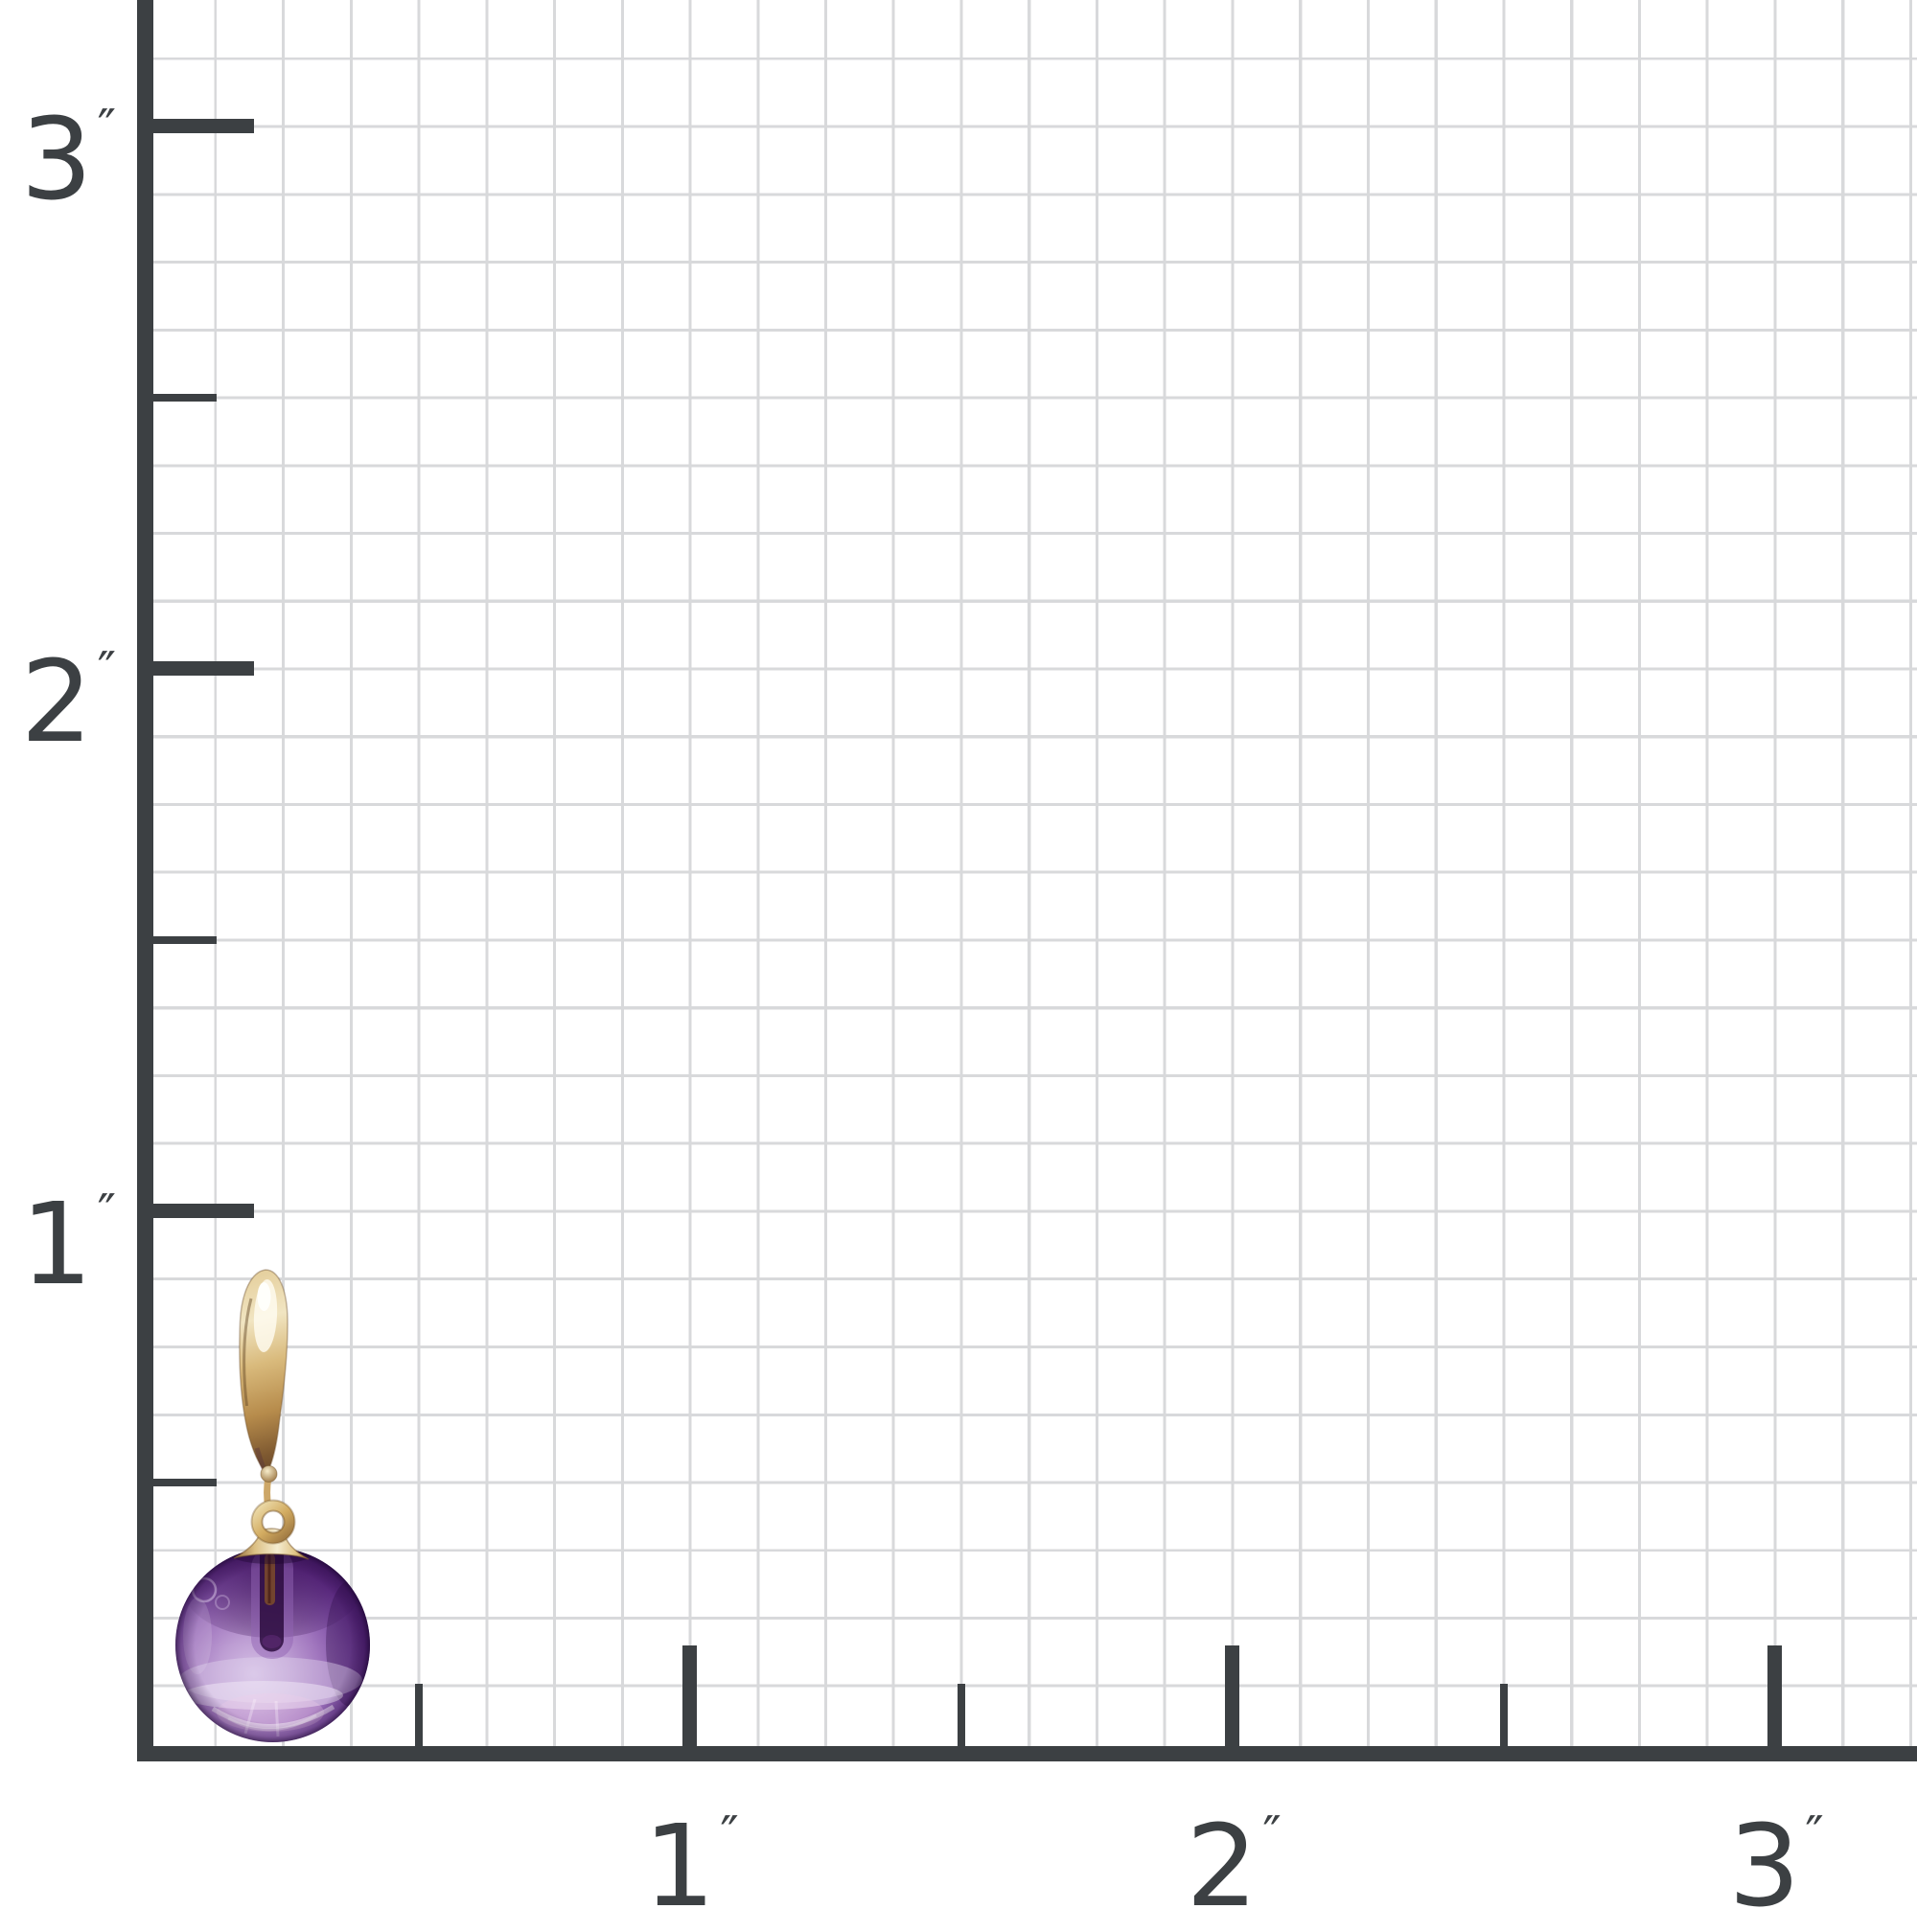  I want to click on left-ruler-half-tick-1-5in, so click(185, 940).